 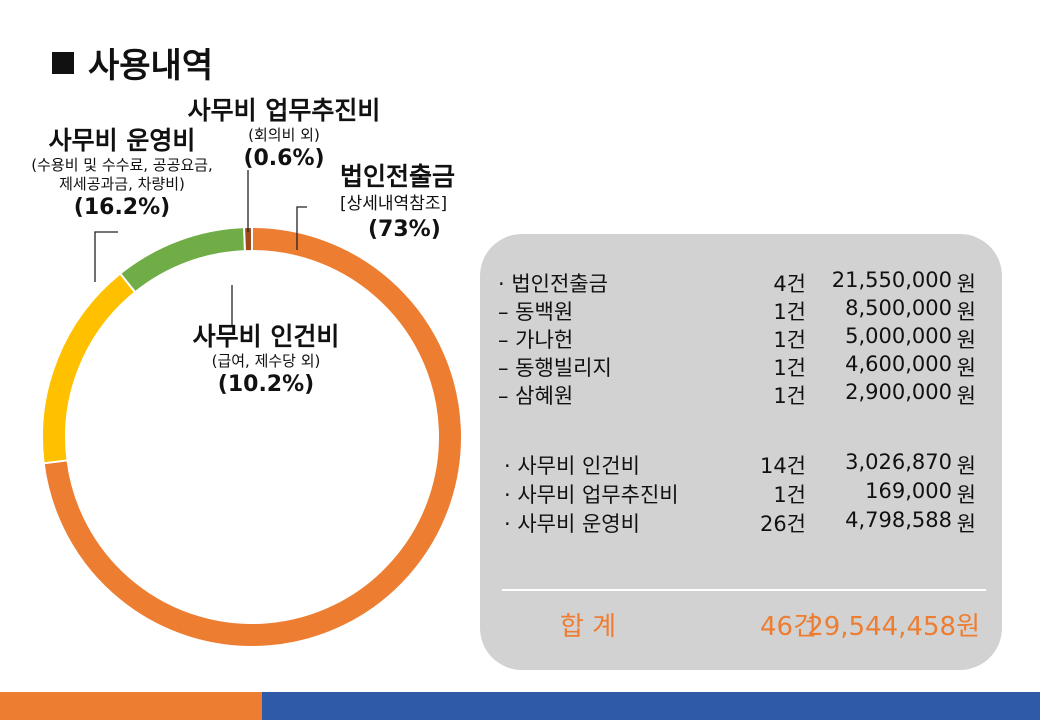 What do you see at coordinates (555, 368) in the screenshot?
I see `row-name: – 동행빌리지` at bounding box center [555, 368].